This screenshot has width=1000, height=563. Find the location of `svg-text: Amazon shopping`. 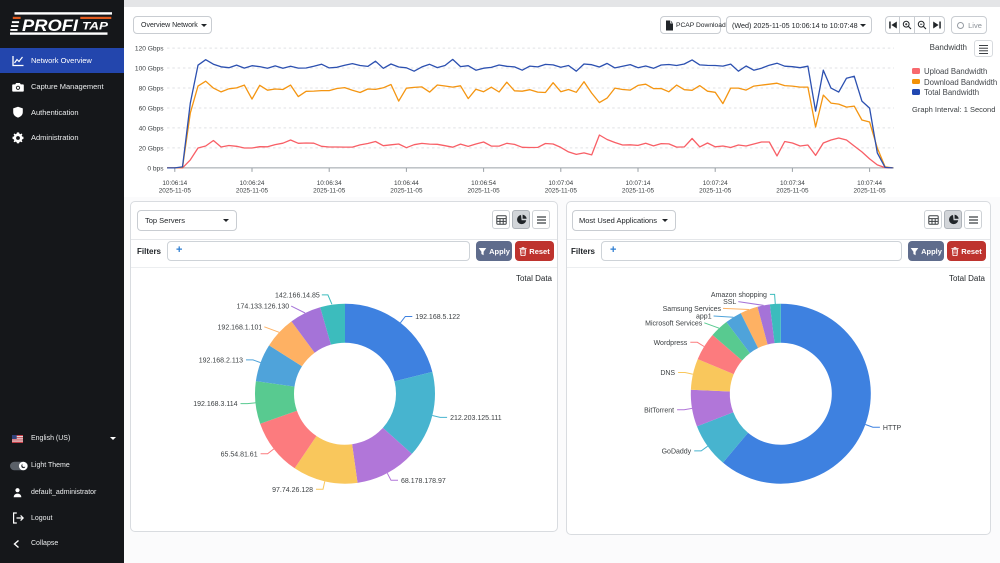

svg-text: Amazon shopping is located at coordinates (739, 295).